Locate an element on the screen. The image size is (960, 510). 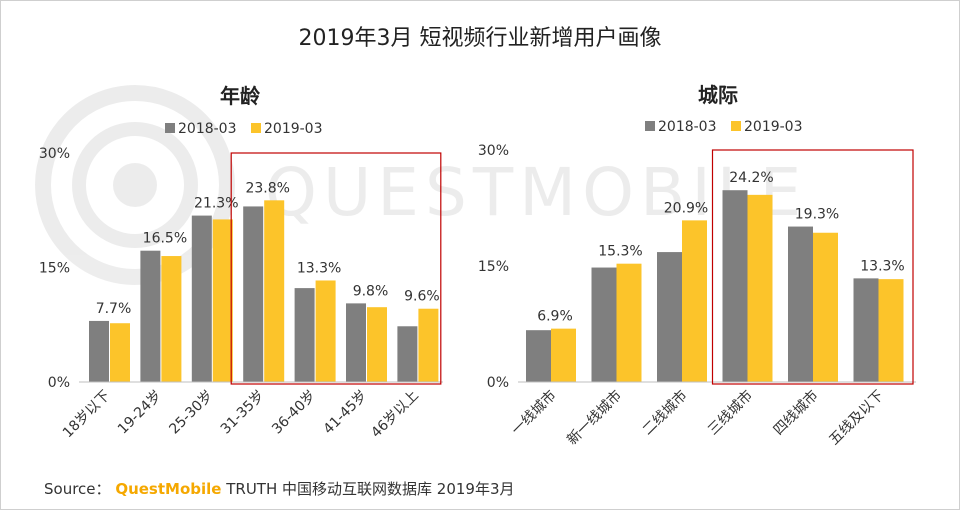
watermark-logo is located at coordinates (135, 185).